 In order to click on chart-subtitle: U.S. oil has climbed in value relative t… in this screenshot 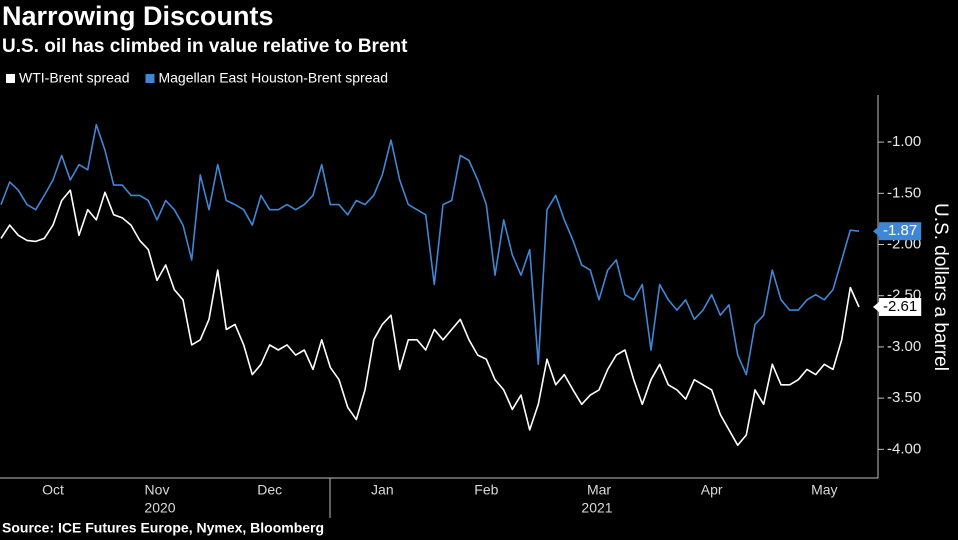, I will do `click(205, 46)`.